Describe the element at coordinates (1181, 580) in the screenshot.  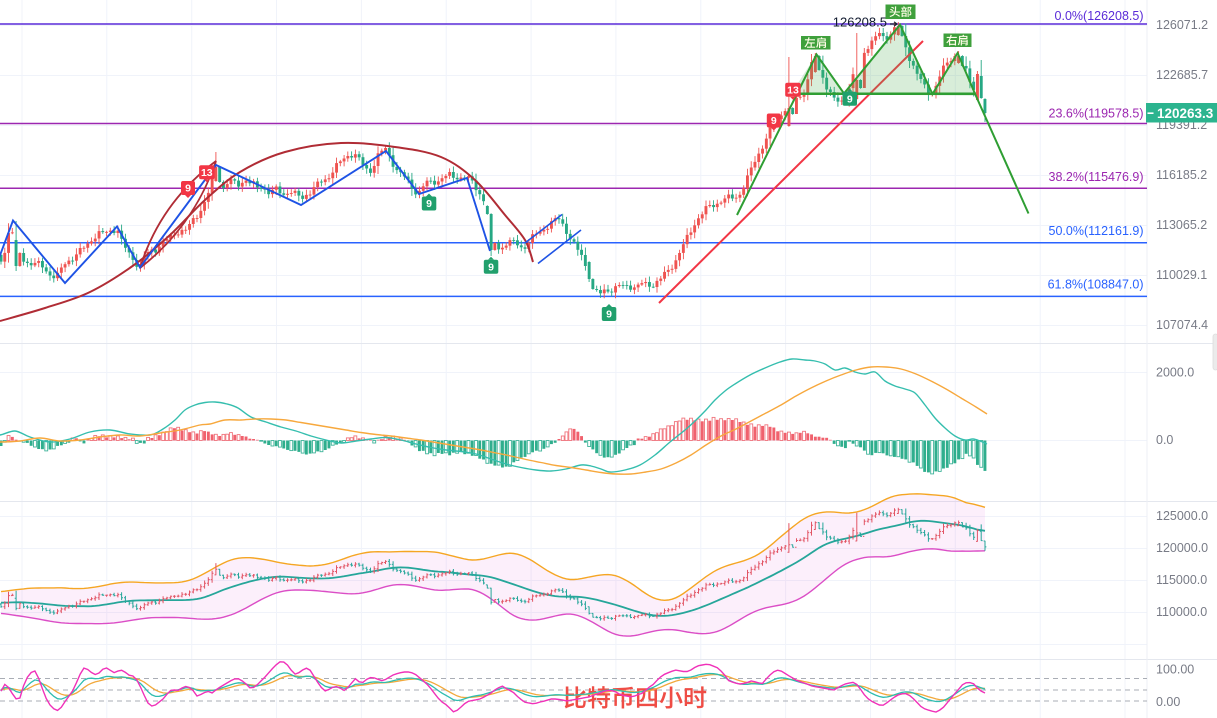
I see `svg-text: 115000.0` at that location.